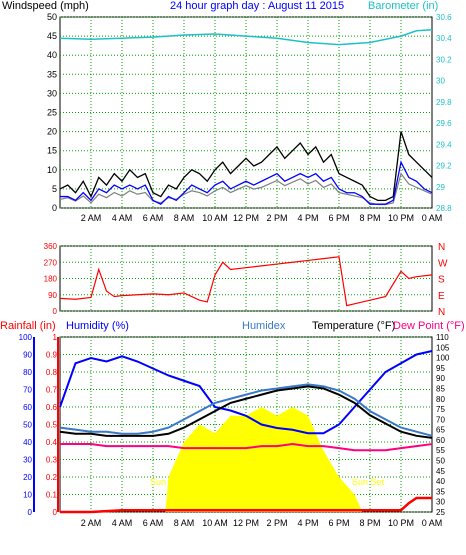 The height and width of the screenshot is (555, 466). I want to click on y2-tick-label: 30.2, so click(444, 59).